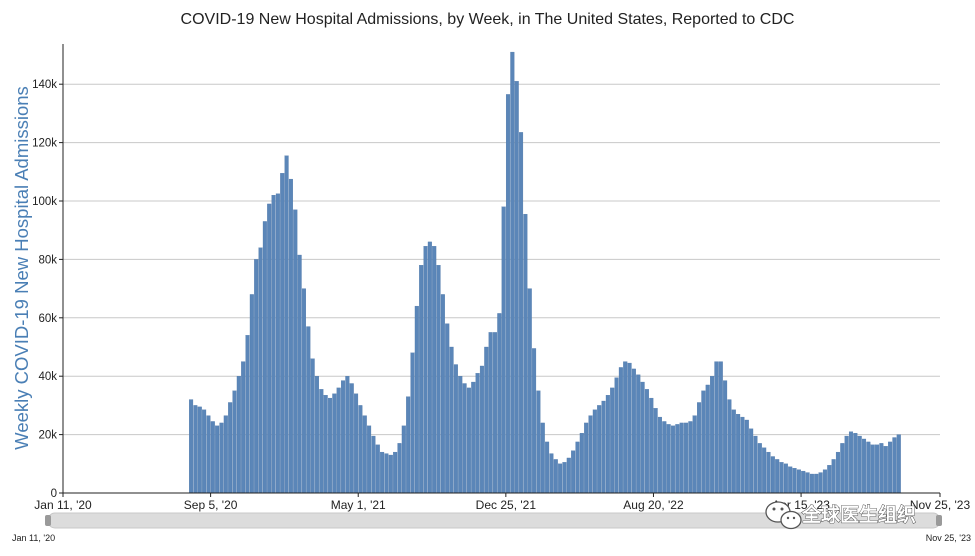 The width and height of the screenshot is (975, 556). Describe the element at coordinates (506, 505) in the screenshot. I see `x-tick-label: Dec 25, '21` at that location.